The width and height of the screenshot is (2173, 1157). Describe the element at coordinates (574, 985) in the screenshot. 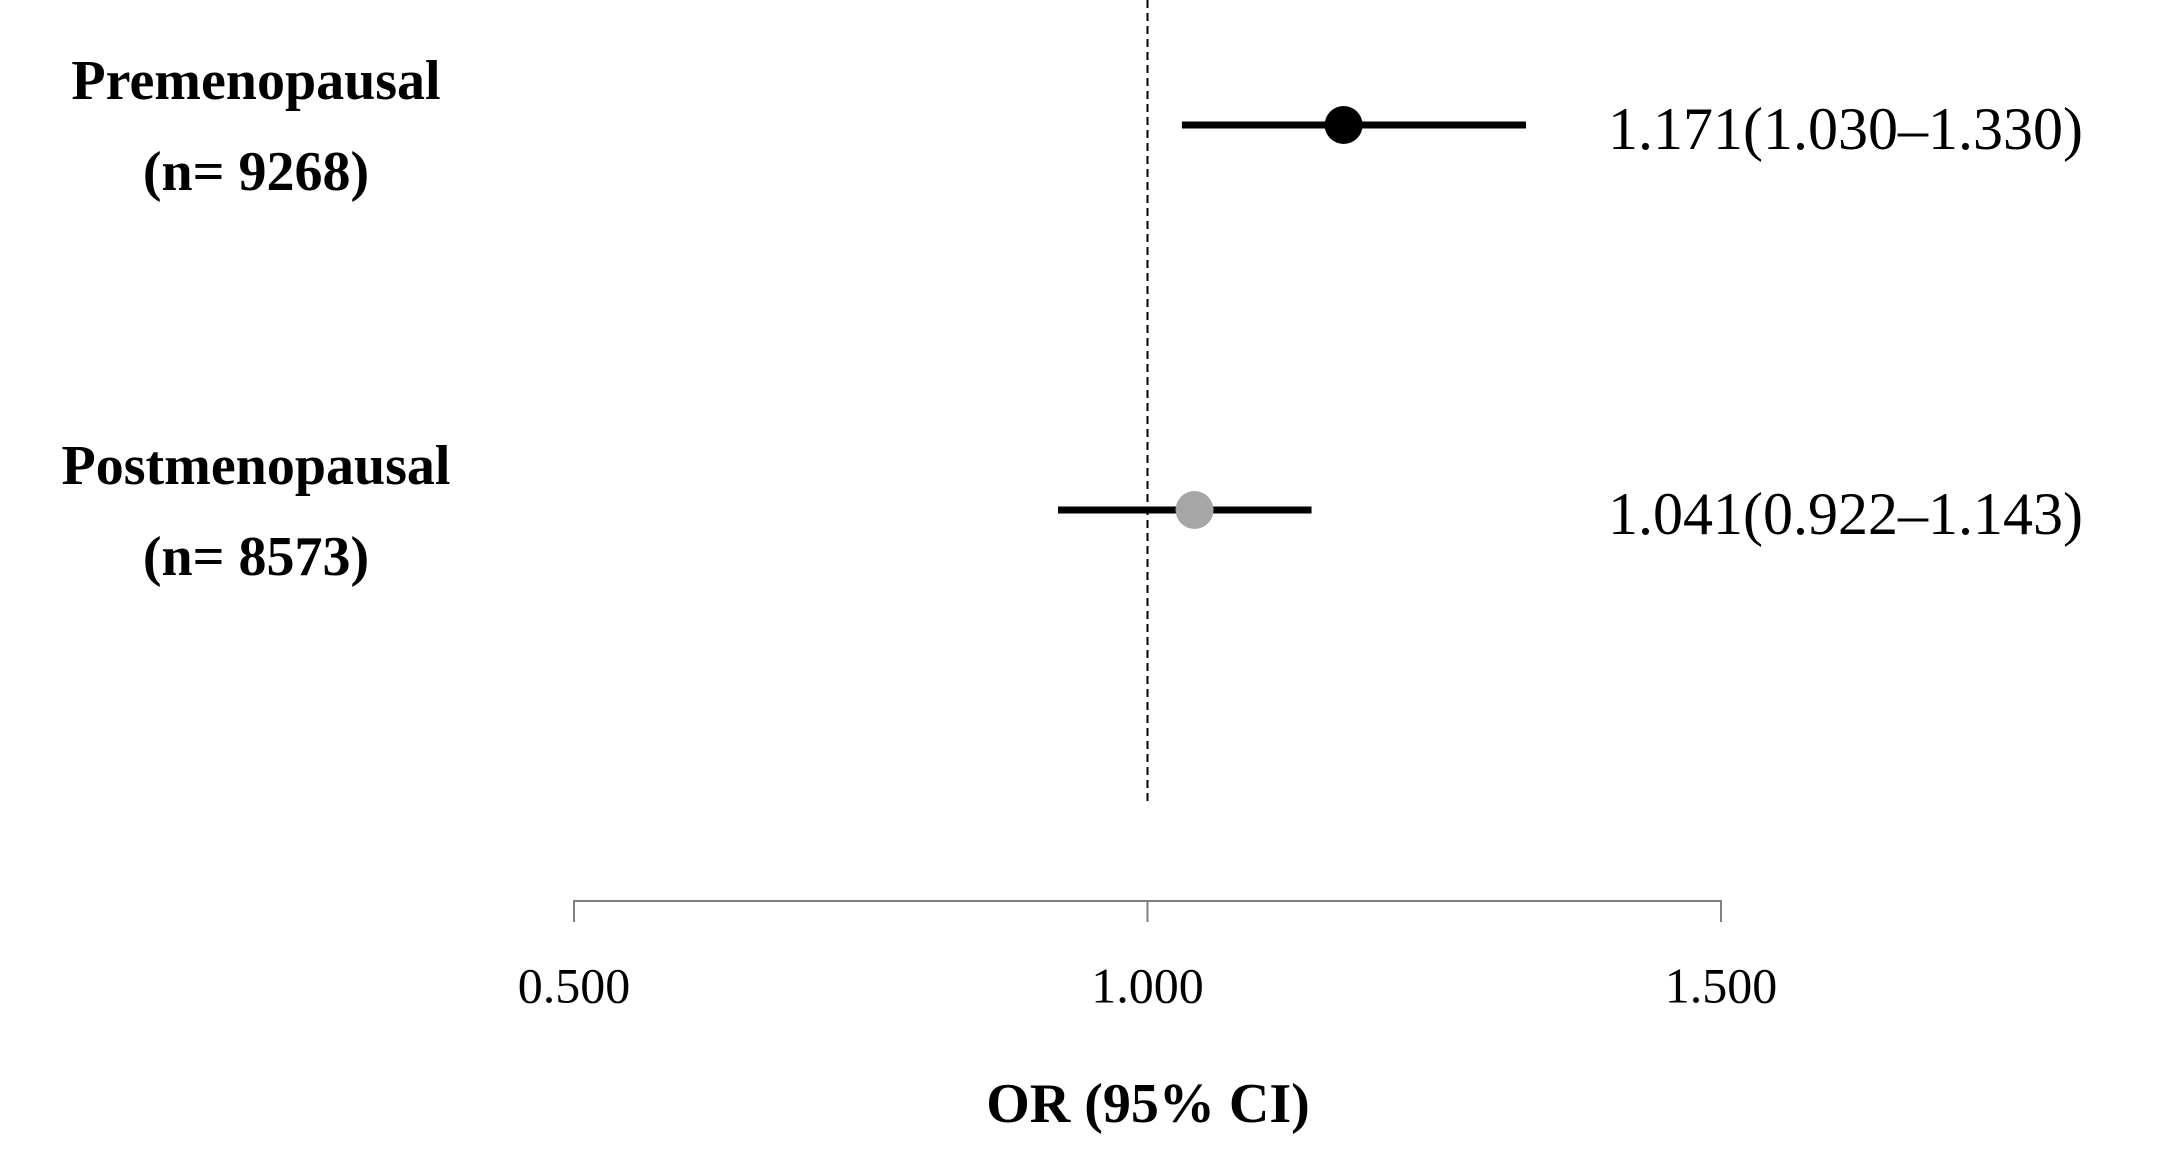

I see `x-tick-label: 0.500` at that location.